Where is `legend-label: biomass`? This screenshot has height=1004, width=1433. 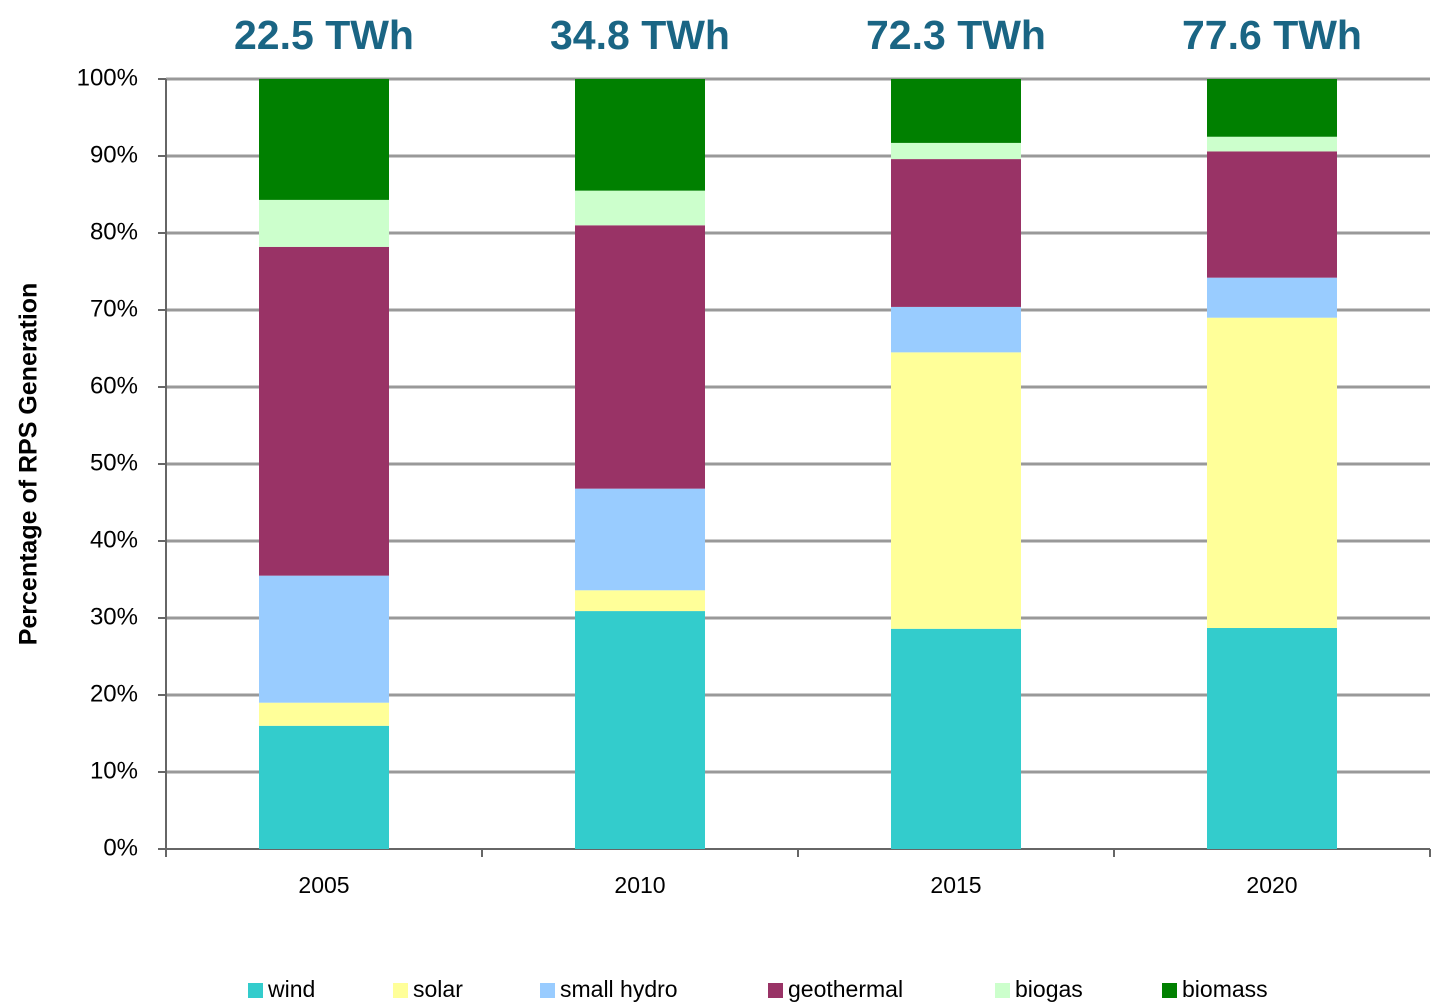
legend-label: biomass is located at coordinates (1225, 989).